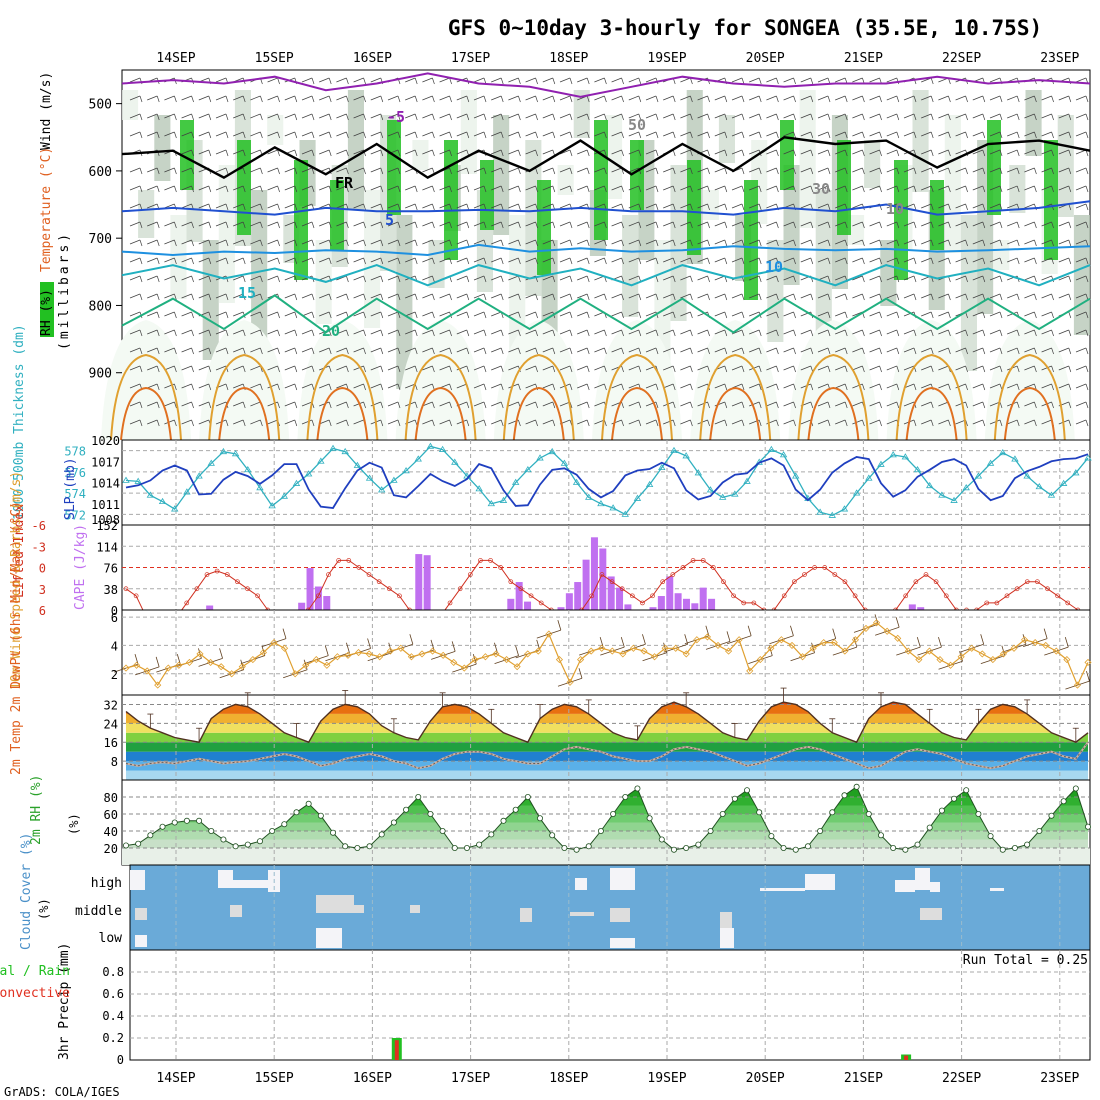 Image resolution: width=1100 pixels, height=1100 pixels. Describe the element at coordinates (62, 1092) in the screenshot. I see `footer-credit: GrADS: COLA/IGES` at that location.